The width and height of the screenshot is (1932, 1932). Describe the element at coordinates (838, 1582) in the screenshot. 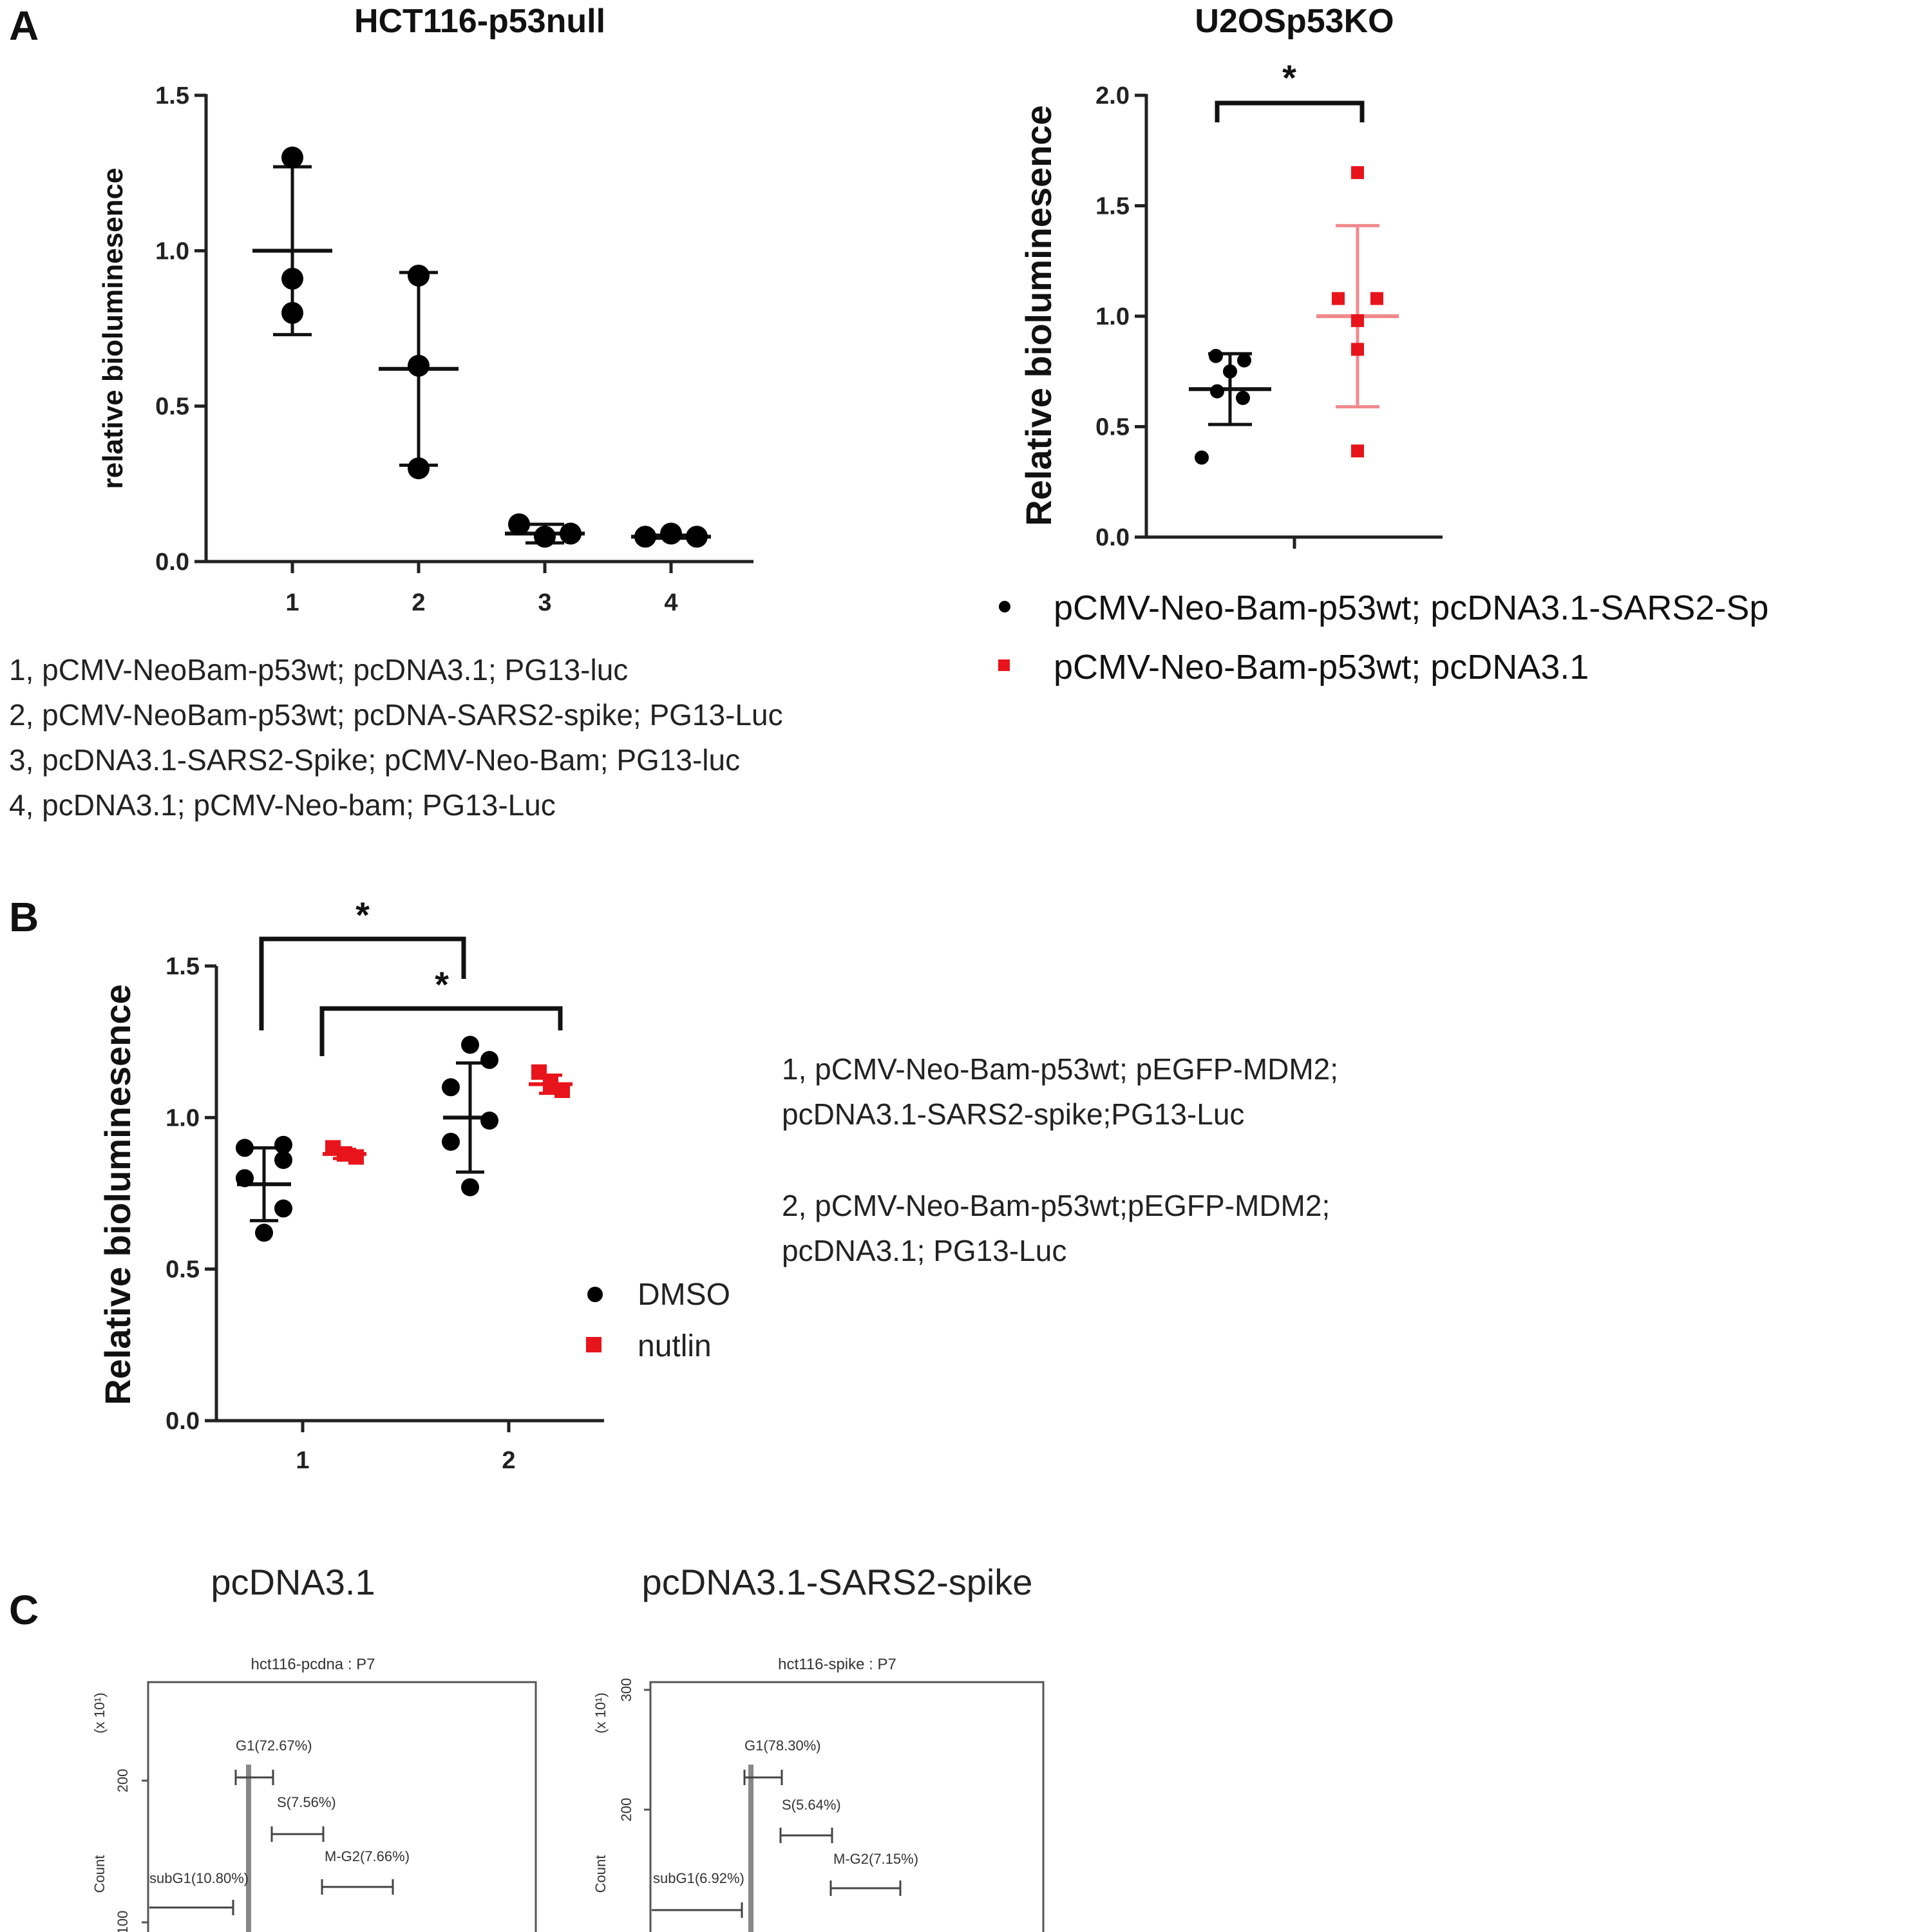

I see `chart-c2-title: pcDNA3.1-SARS2-spike` at that location.